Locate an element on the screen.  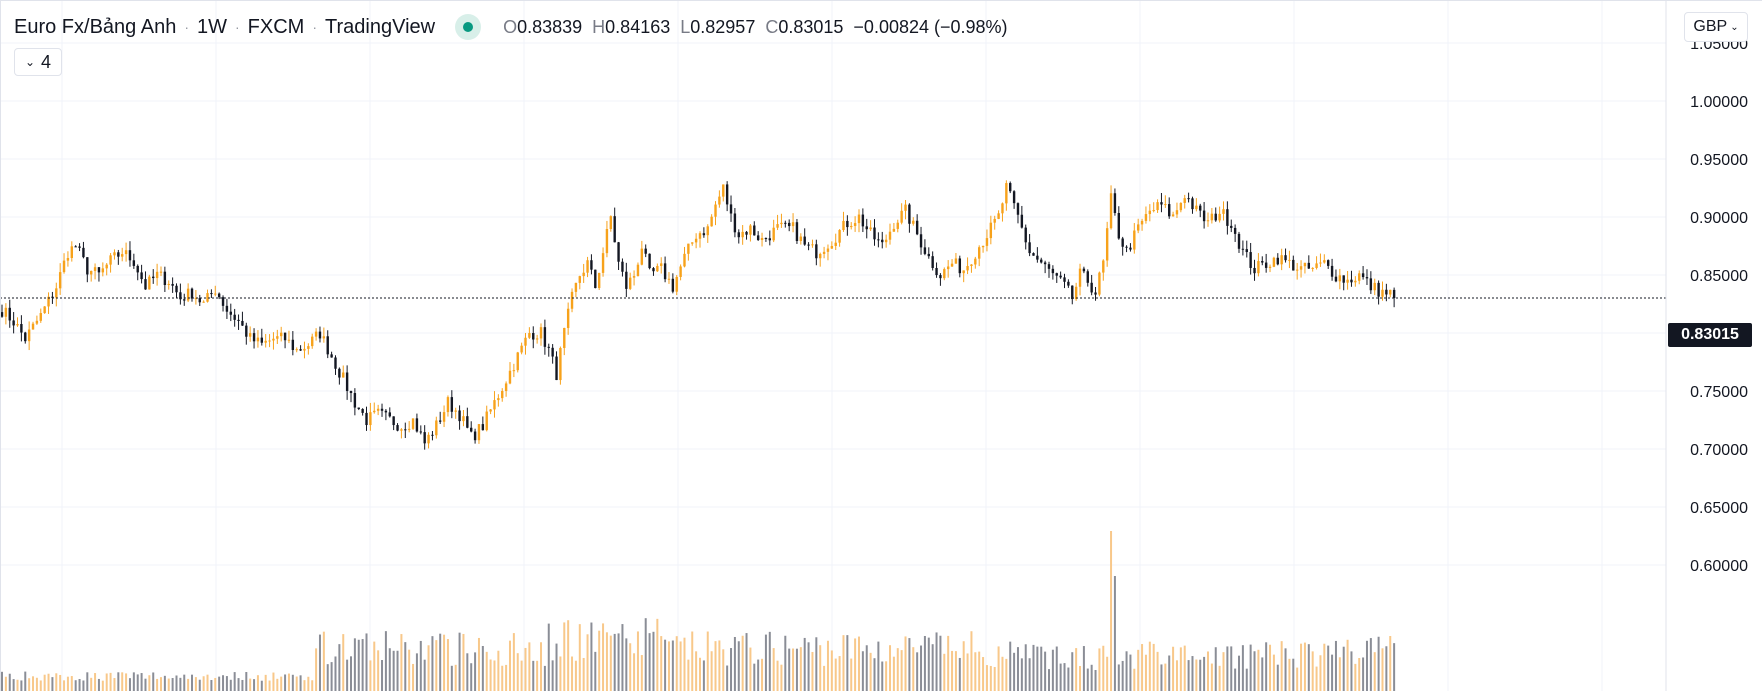
price-tick-label: 0.85000 is located at coordinates (1719, 276).